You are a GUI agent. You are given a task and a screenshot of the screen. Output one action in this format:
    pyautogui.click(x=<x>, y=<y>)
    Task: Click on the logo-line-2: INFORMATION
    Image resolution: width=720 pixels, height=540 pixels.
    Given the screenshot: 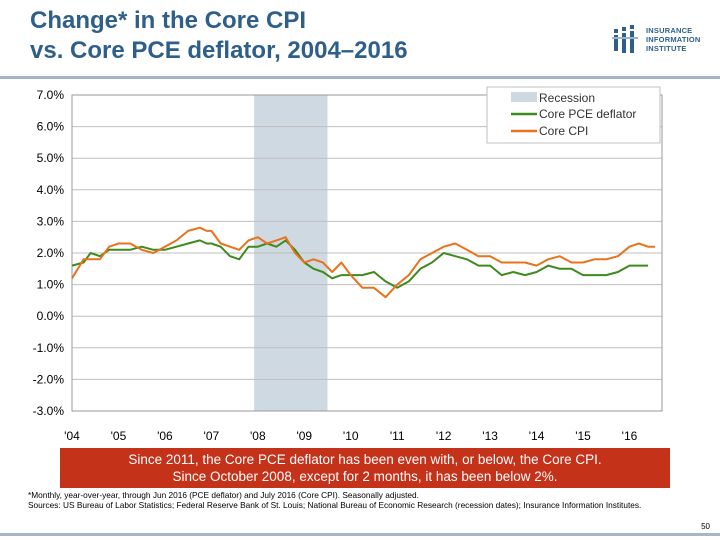 What is the action you would take?
    pyautogui.click(x=673, y=39)
    